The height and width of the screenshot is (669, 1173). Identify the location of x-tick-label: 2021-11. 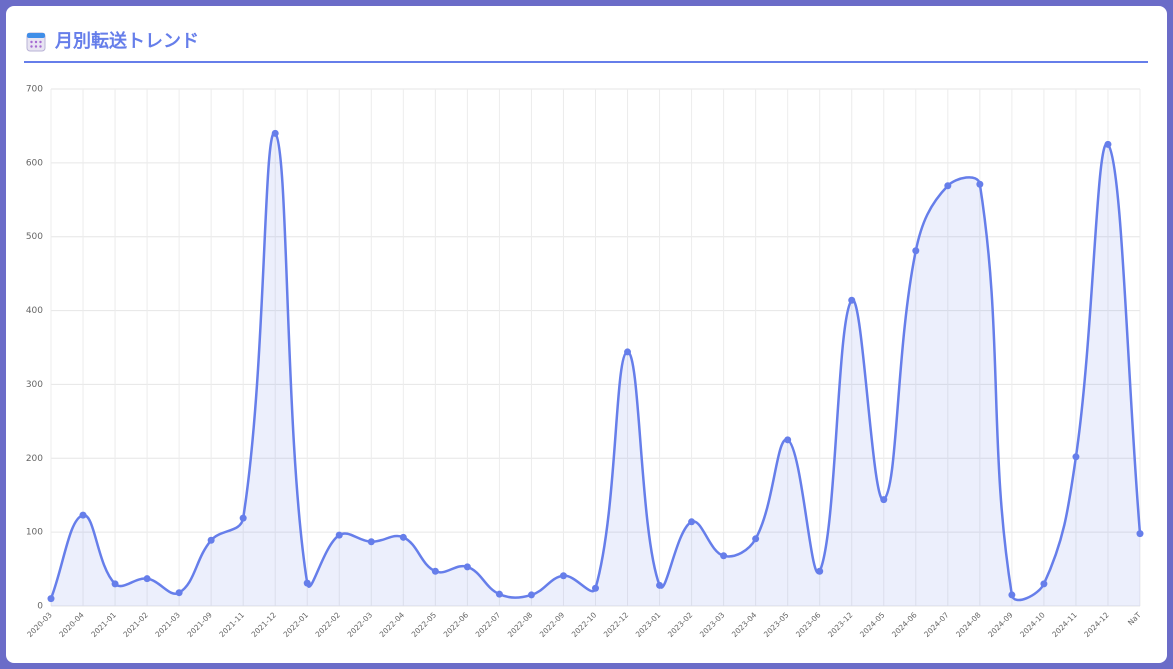
(231, 624).